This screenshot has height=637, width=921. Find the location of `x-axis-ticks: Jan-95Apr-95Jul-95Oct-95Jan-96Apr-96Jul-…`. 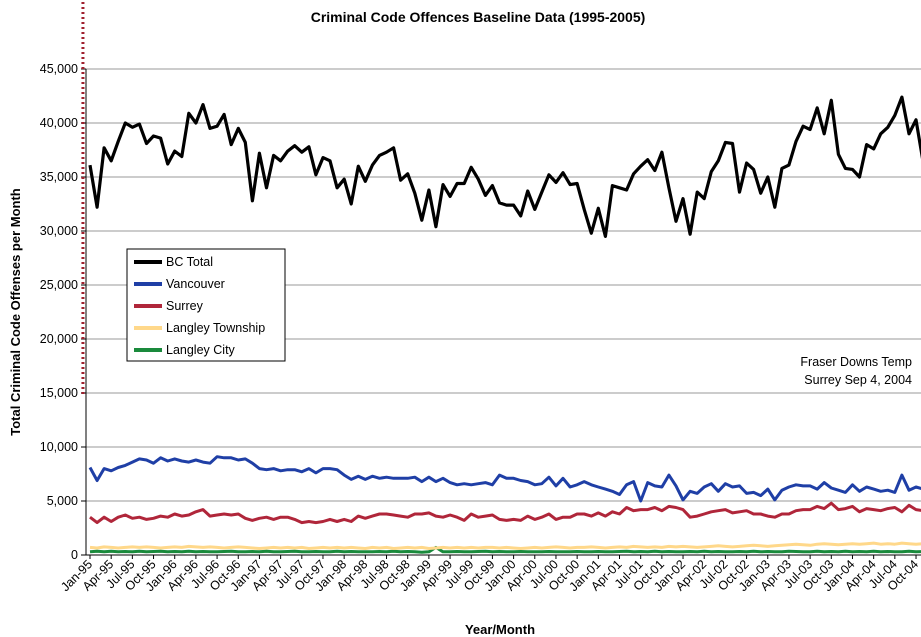

x-axis-ticks: Jan-95Apr-95Jul-95Oct-95Jan-96Apr-96Jul-… is located at coordinates (489, 574).